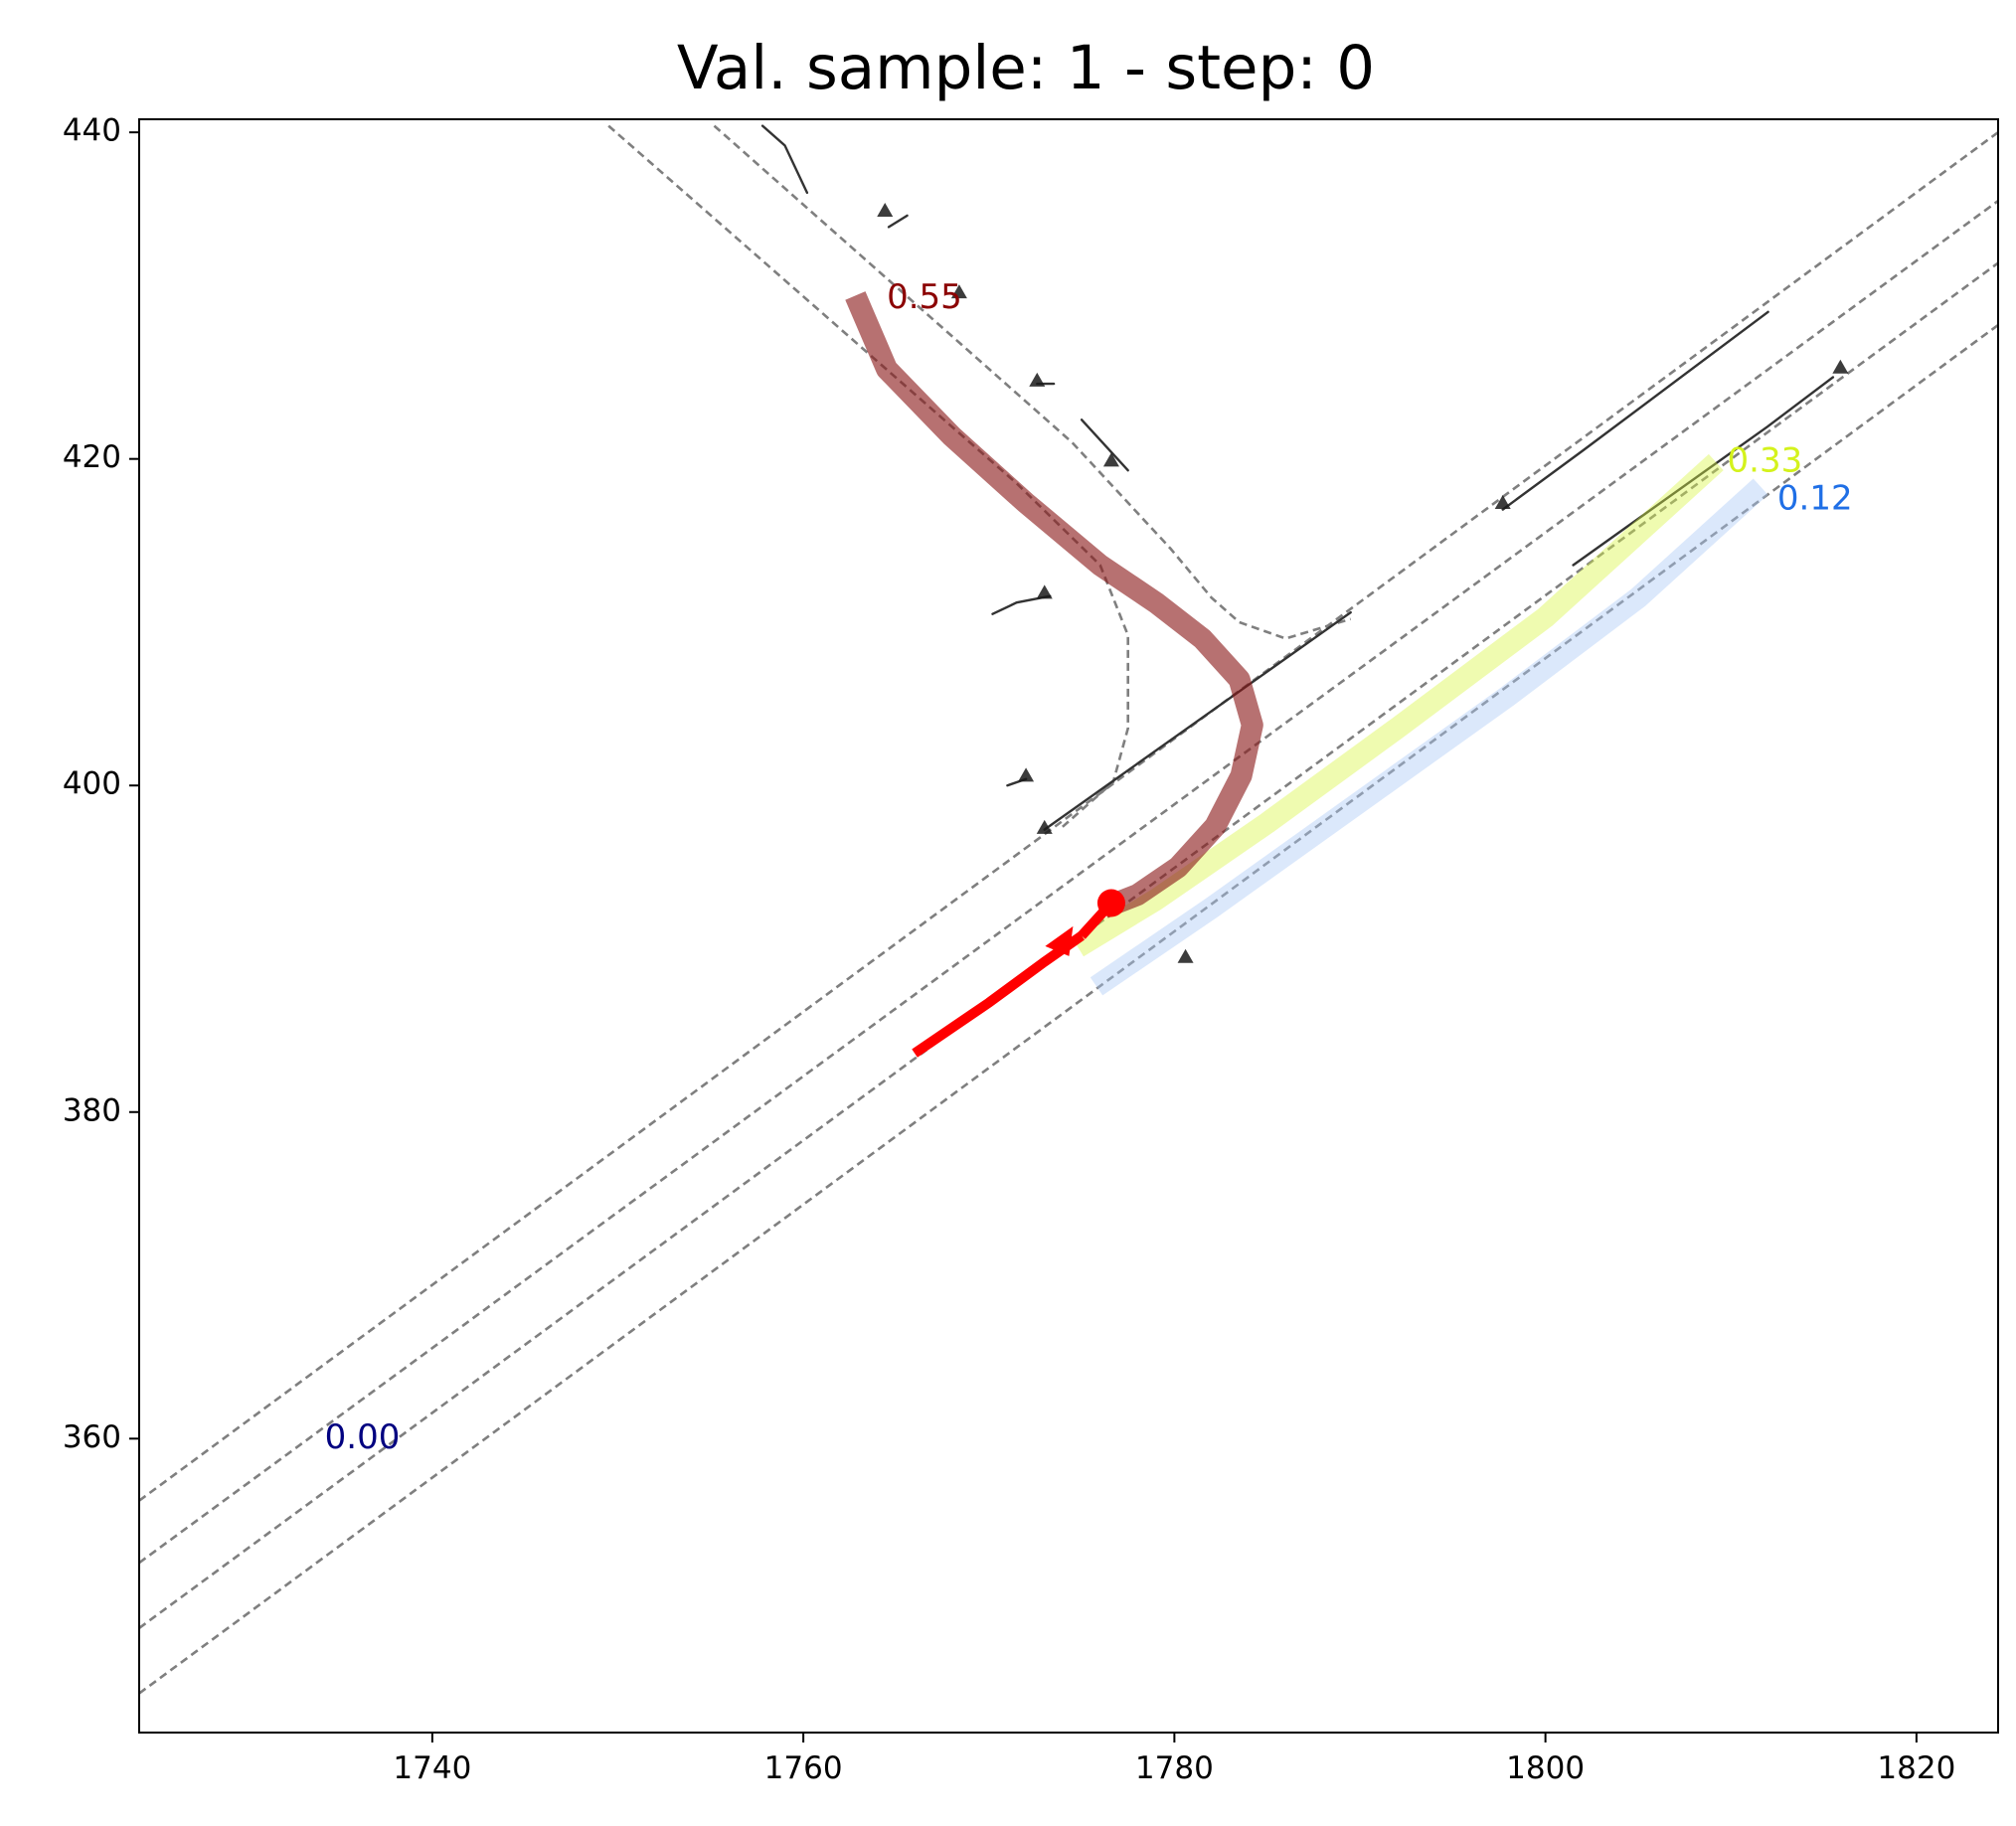 The width and height of the screenshot is (2016, 1826). Describe the element at coordinates (363, 1437) in the screenshot. I see `prob-label-3: 0.00` at that location.